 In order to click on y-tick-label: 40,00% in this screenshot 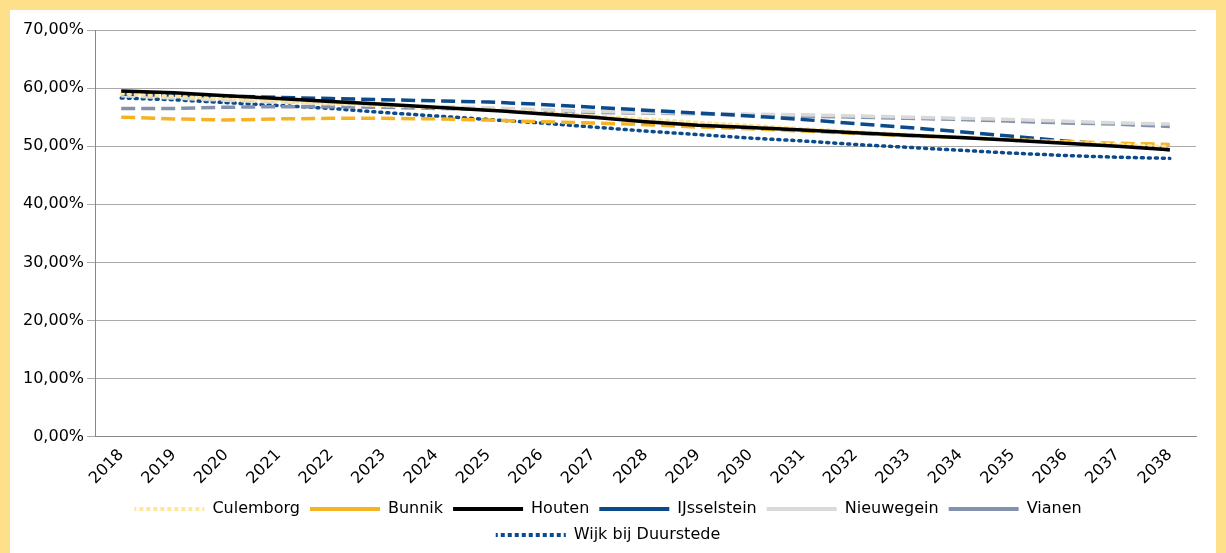, I will do `click(53, 203)`.